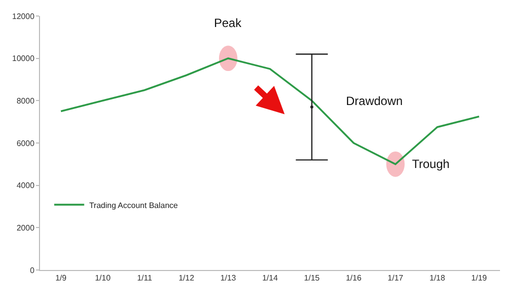 Image resolution: width=512 pixels, height=295 pixels. Describe the element at coordinates (186, 278) in the screenshot. I see `x-tick-label: 1/12` at that location.